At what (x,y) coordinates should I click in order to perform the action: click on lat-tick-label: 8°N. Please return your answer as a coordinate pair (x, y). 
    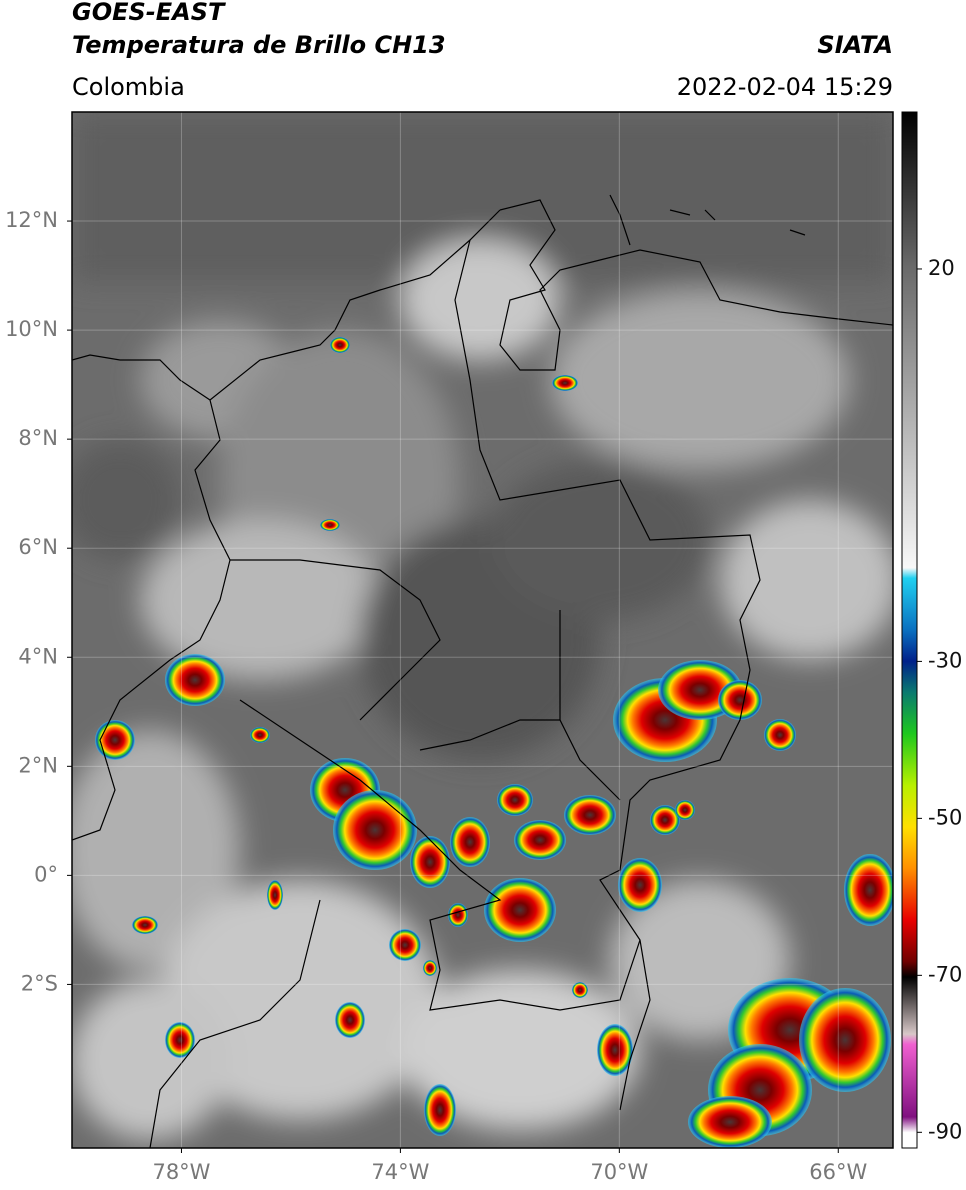
    Looking at the image, I should click on (38, 438).